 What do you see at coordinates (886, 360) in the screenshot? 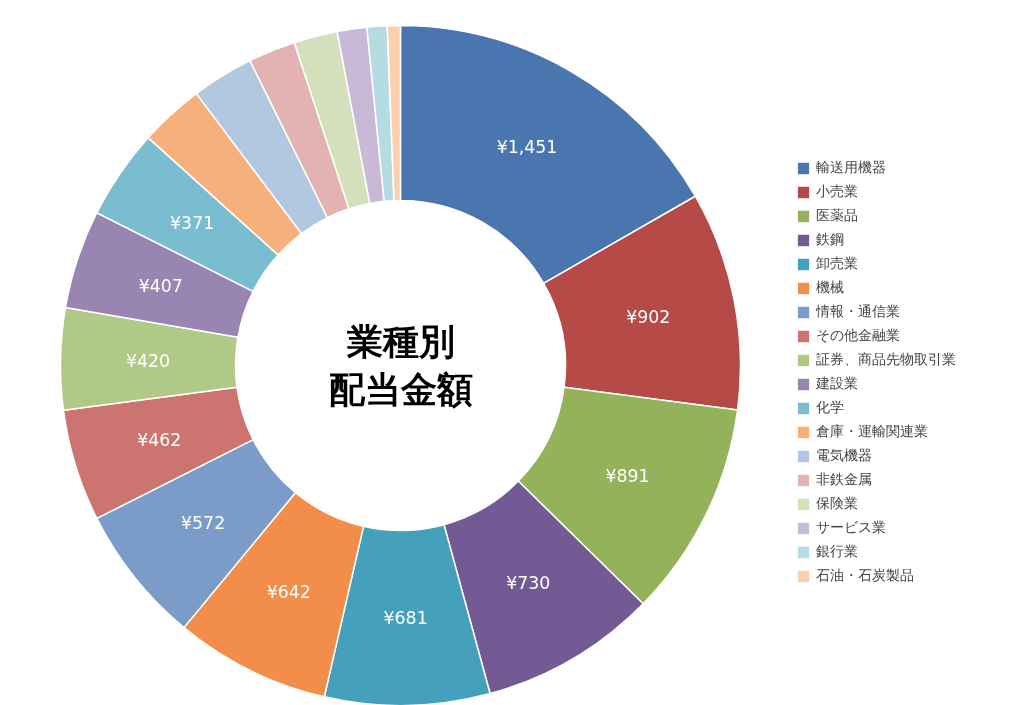
I see `legend-label: 証券、商品先物取引業` at bounding box center [886, 360].